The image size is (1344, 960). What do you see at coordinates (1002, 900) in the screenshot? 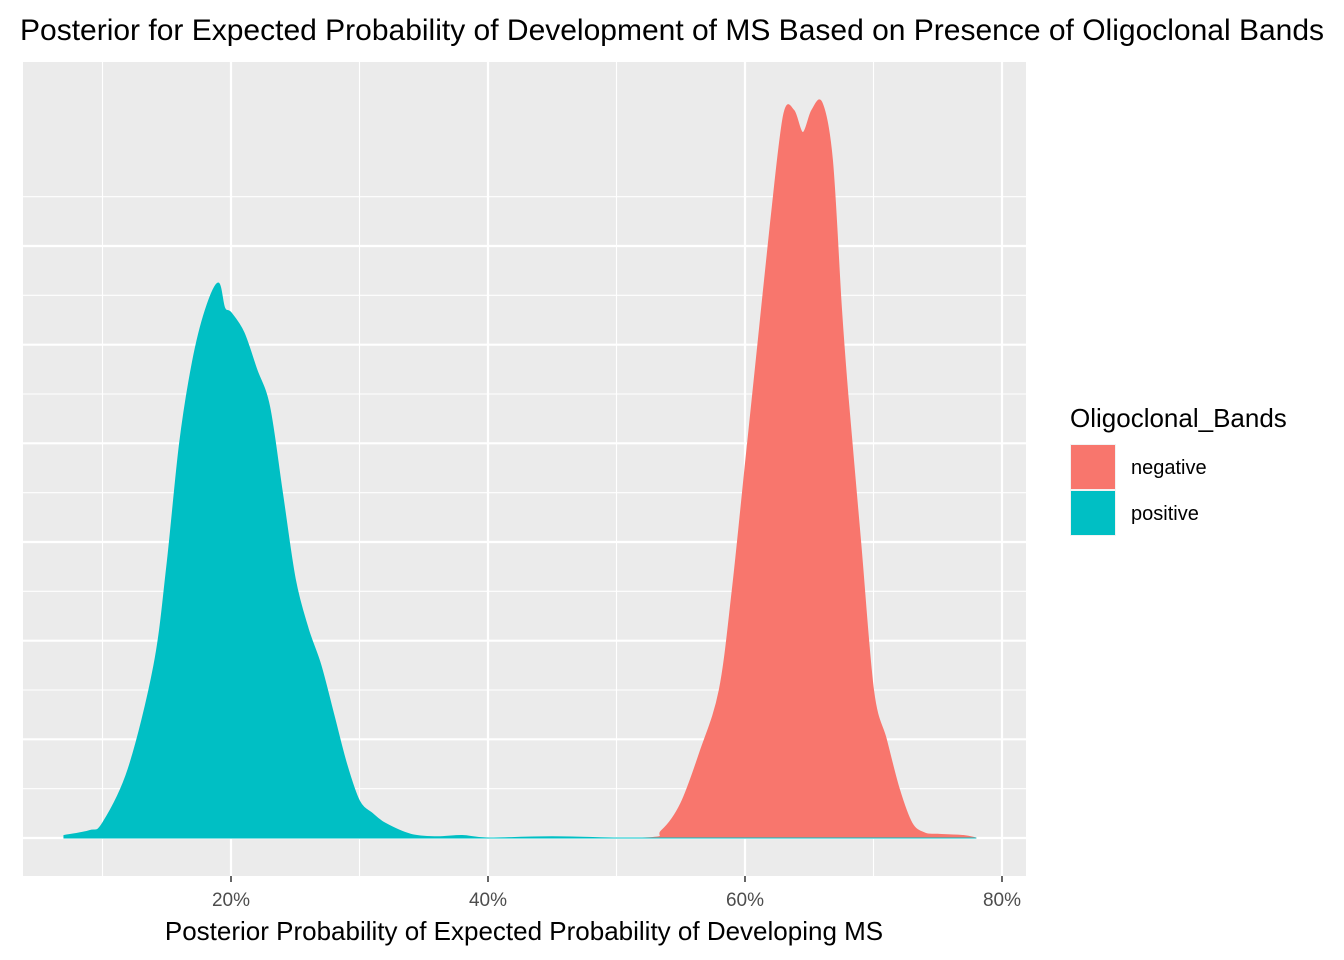
I see `x-tick-label: 80%` at bounding box center [1002, 900].